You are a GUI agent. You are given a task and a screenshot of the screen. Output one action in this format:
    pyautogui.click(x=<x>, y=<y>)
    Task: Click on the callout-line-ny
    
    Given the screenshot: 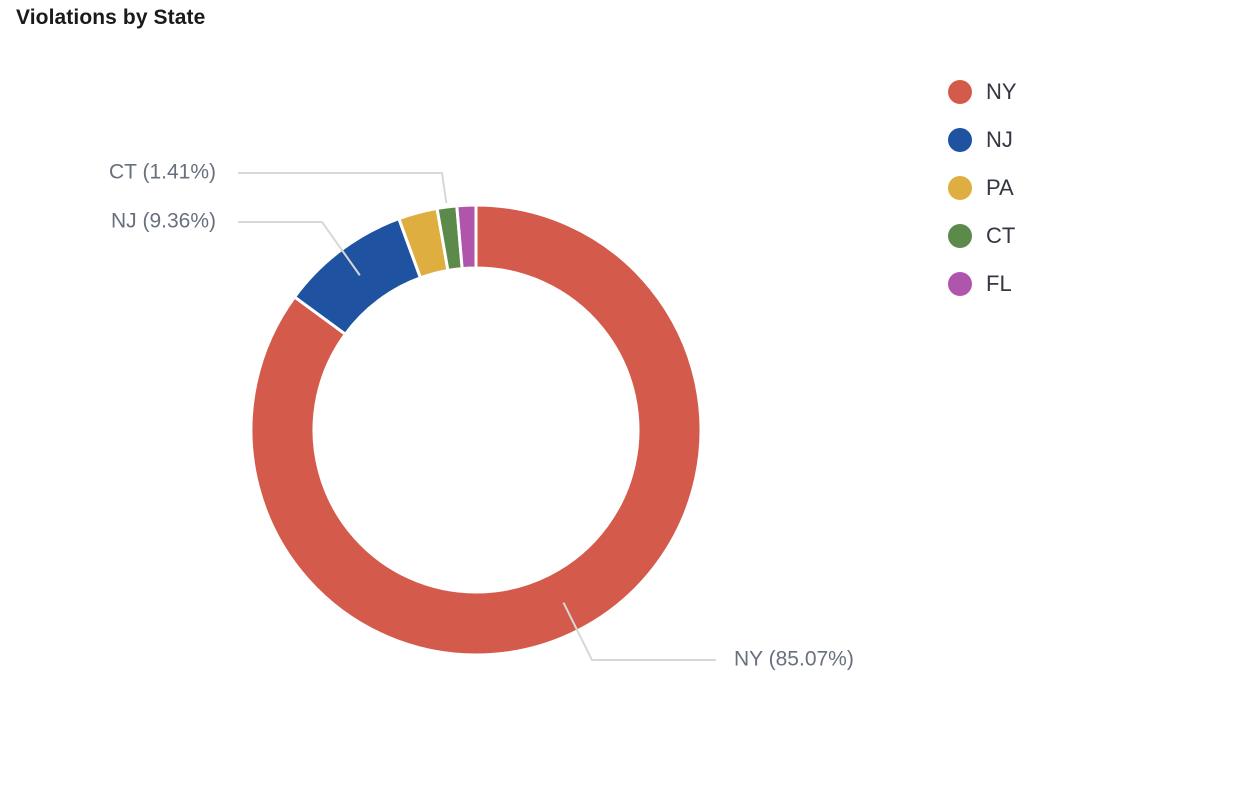 What is the action you would take?
    pyautogui.click(x=639, y=631)
    